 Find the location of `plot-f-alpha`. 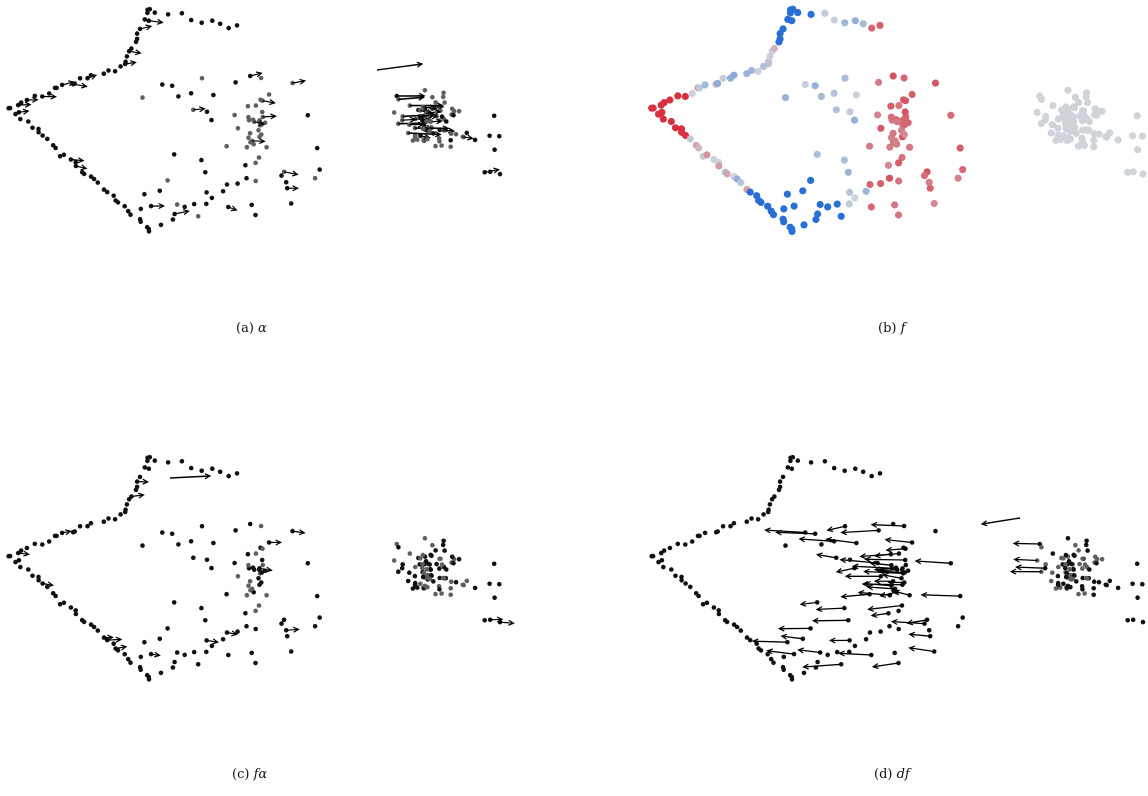

plot-f-alpha is located at coordinates (260, 568).